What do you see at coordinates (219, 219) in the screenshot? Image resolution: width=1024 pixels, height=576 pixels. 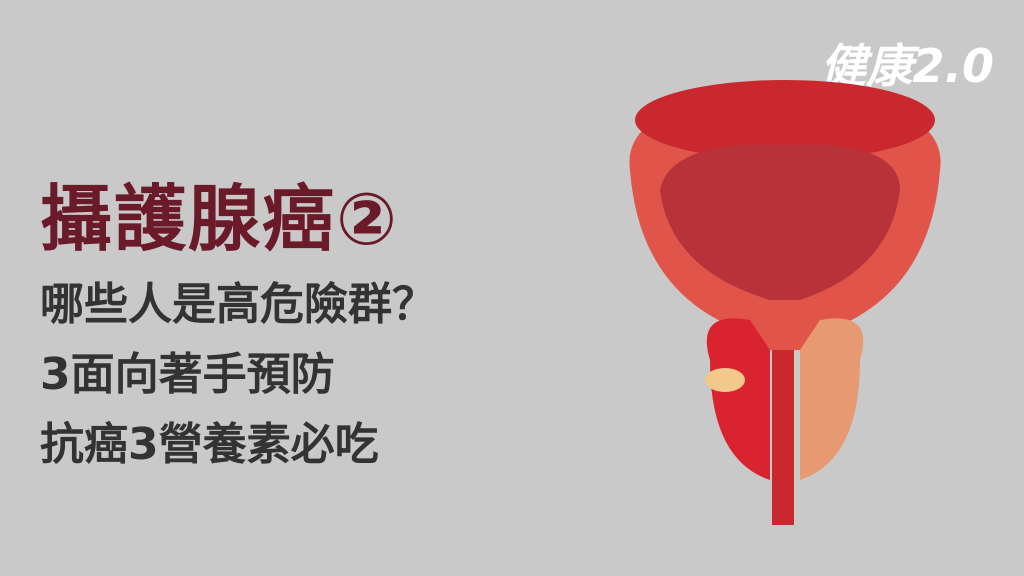 I see `headline: 攝護腺癌②` at bounding box center [219, 219].